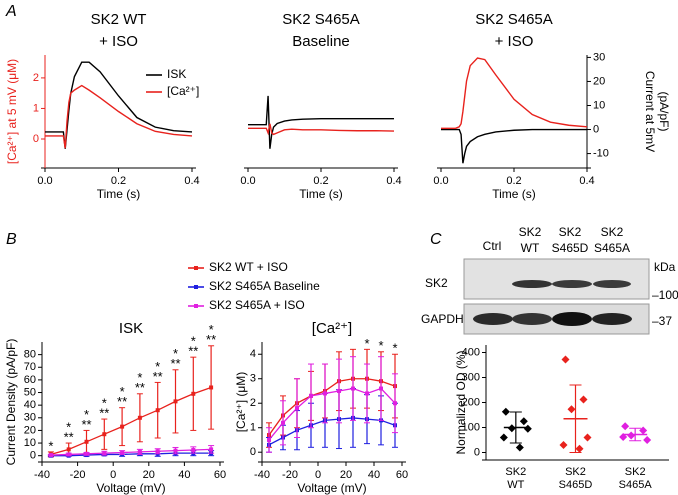 The width and height of the screenshot is (678, 495). What do you see at coordinates (30, 405) in the screenshot?
I see `y-tick-label: 40` at bounding box center [30, 405].